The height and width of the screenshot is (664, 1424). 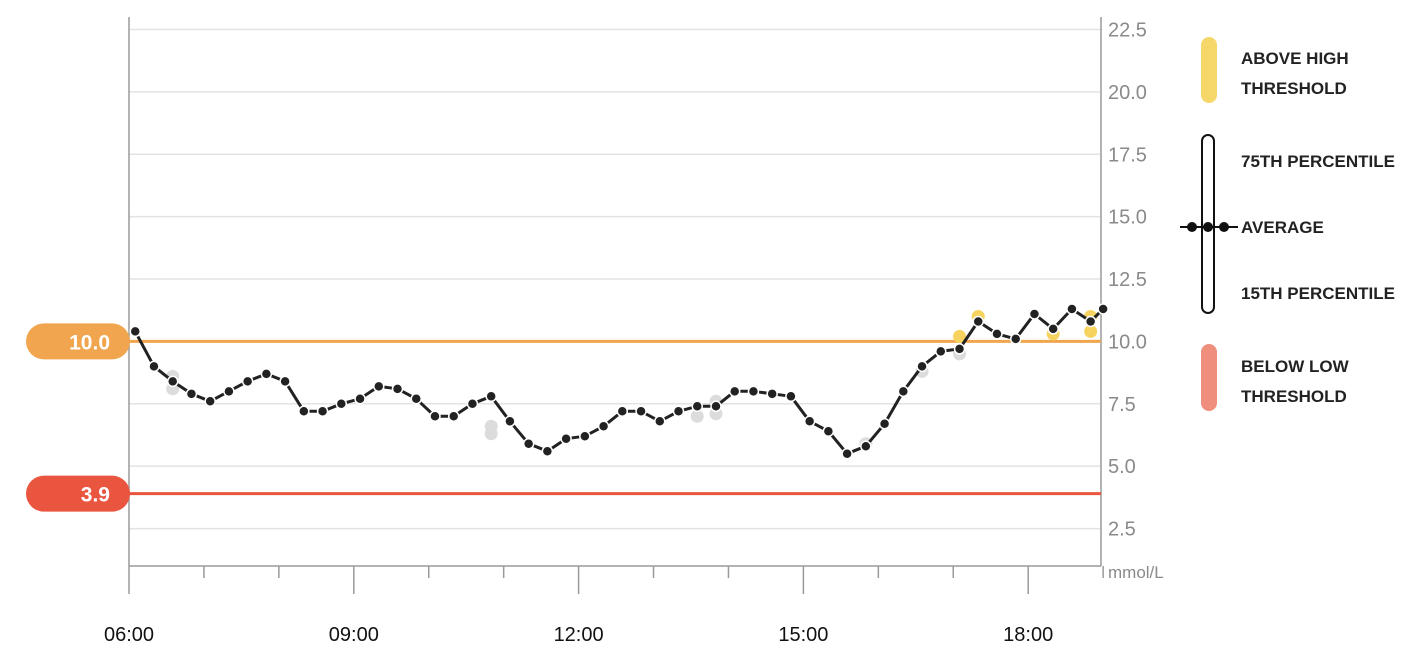 I want to click on below-low-swatch, so click(x=1209, y=377).